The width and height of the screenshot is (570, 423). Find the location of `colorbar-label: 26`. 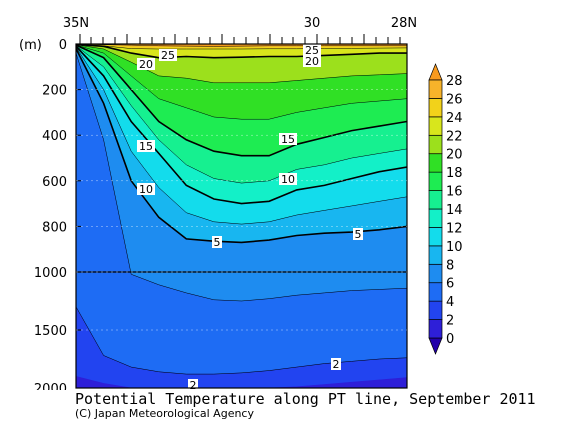

colorbar-label: 26 is located at coordinates (454, 99).